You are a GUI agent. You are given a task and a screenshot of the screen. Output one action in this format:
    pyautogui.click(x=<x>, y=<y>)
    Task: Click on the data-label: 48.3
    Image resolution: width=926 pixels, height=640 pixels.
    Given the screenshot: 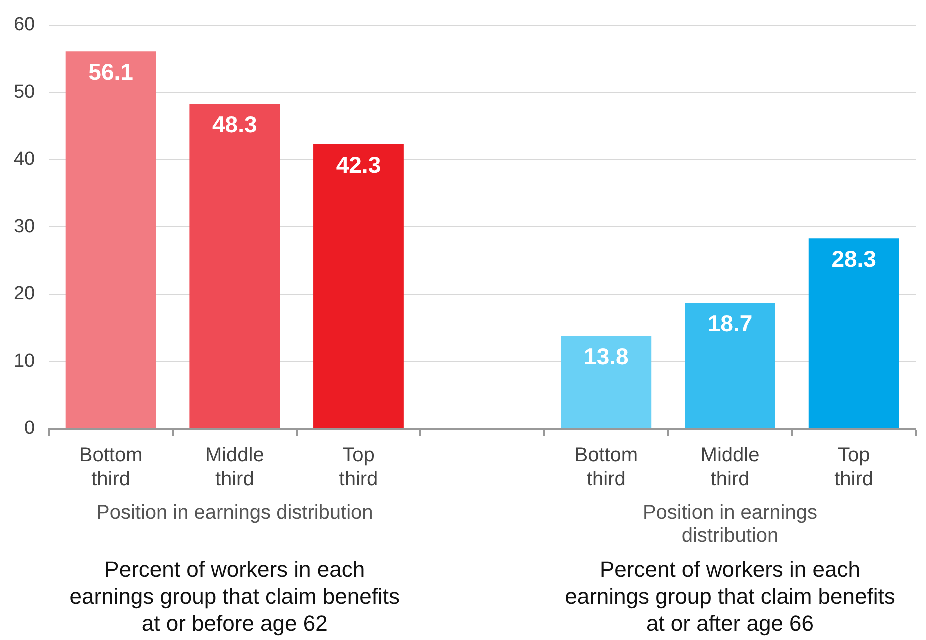 What is the action you would take?
    pyautogui.click(x=235, y=124)
    